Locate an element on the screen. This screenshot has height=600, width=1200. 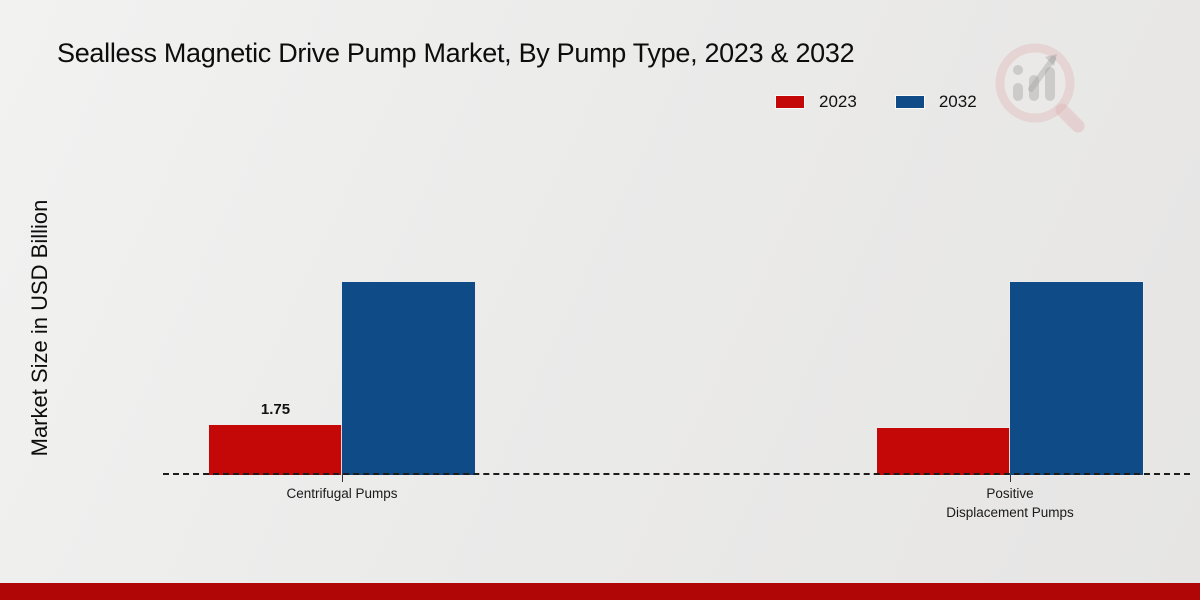
chart-legend: 2023 2032 is located at coordinates (876, 102).